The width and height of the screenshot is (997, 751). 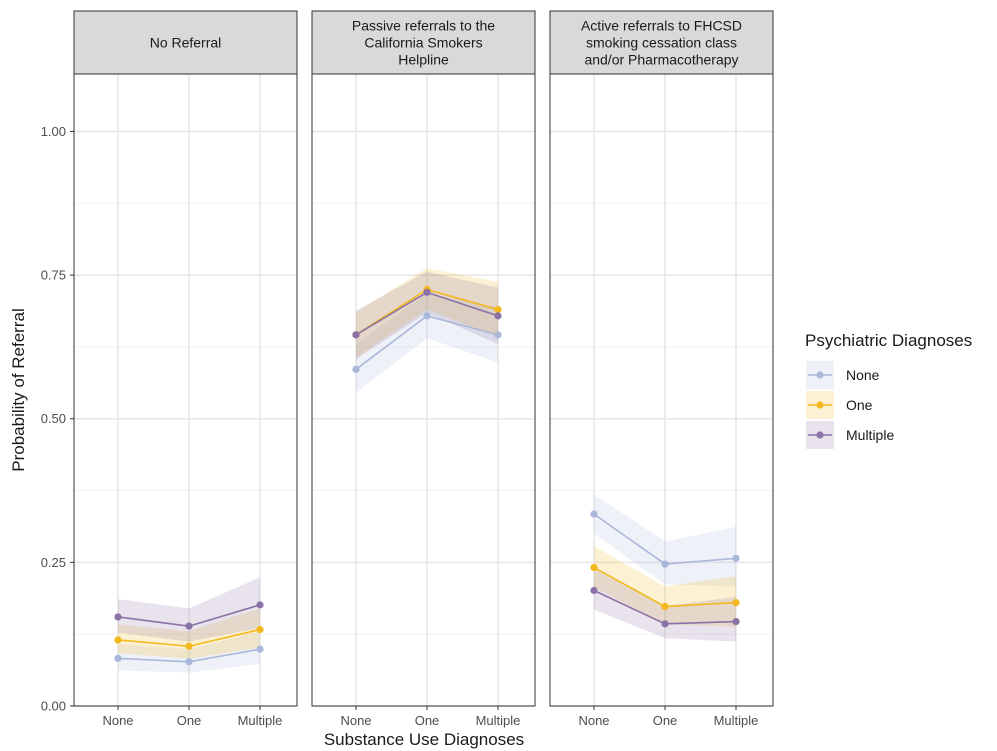 What do you see at coordinates (870, 435) in the screenshot?
I see `legend-label: Multiple` at bounding box center [870, 435].